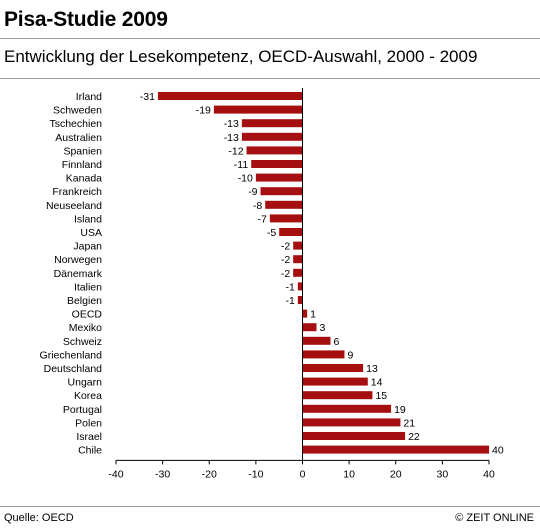 The image size is (540, 530). I want to click on x-tick-label: -20, so click(209, 474).